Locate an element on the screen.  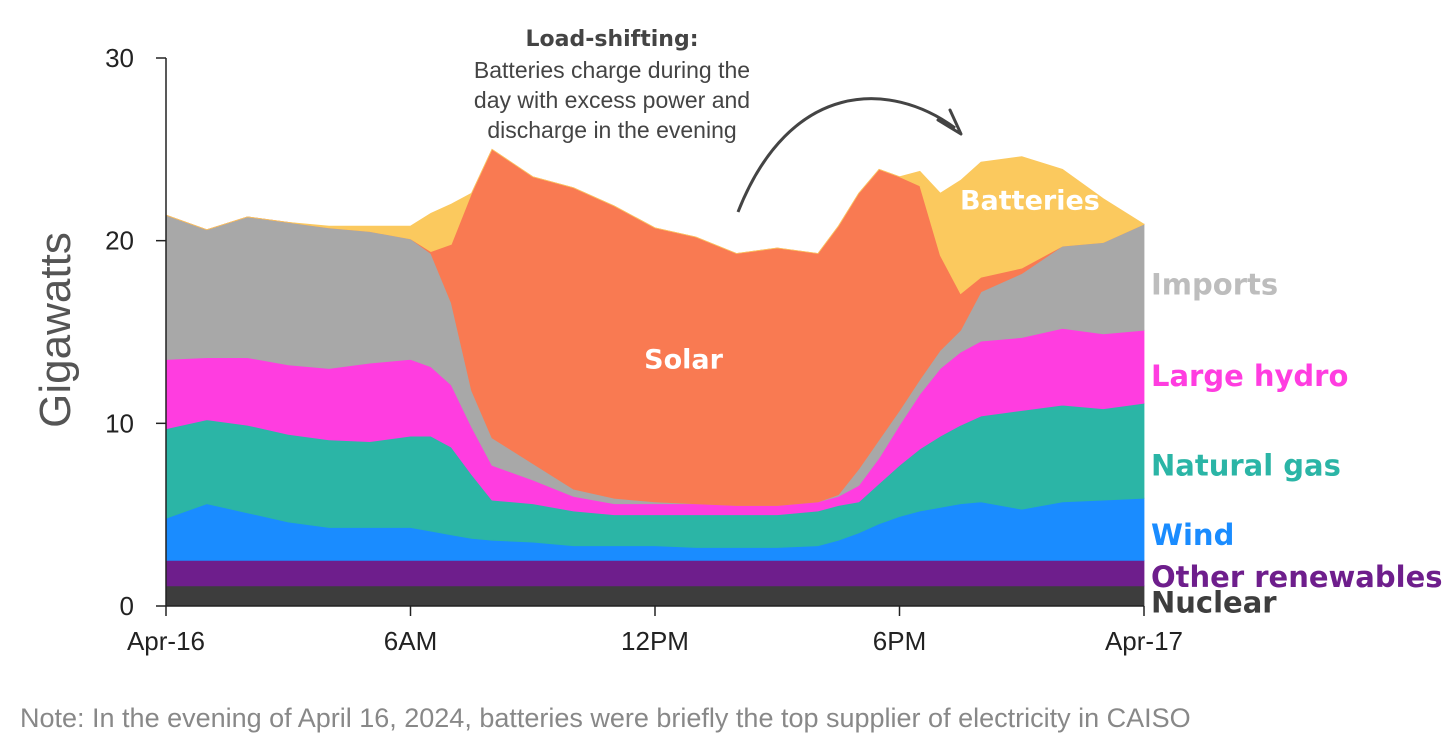
area-label-solar: Solar is located at coordinates (683, 359).